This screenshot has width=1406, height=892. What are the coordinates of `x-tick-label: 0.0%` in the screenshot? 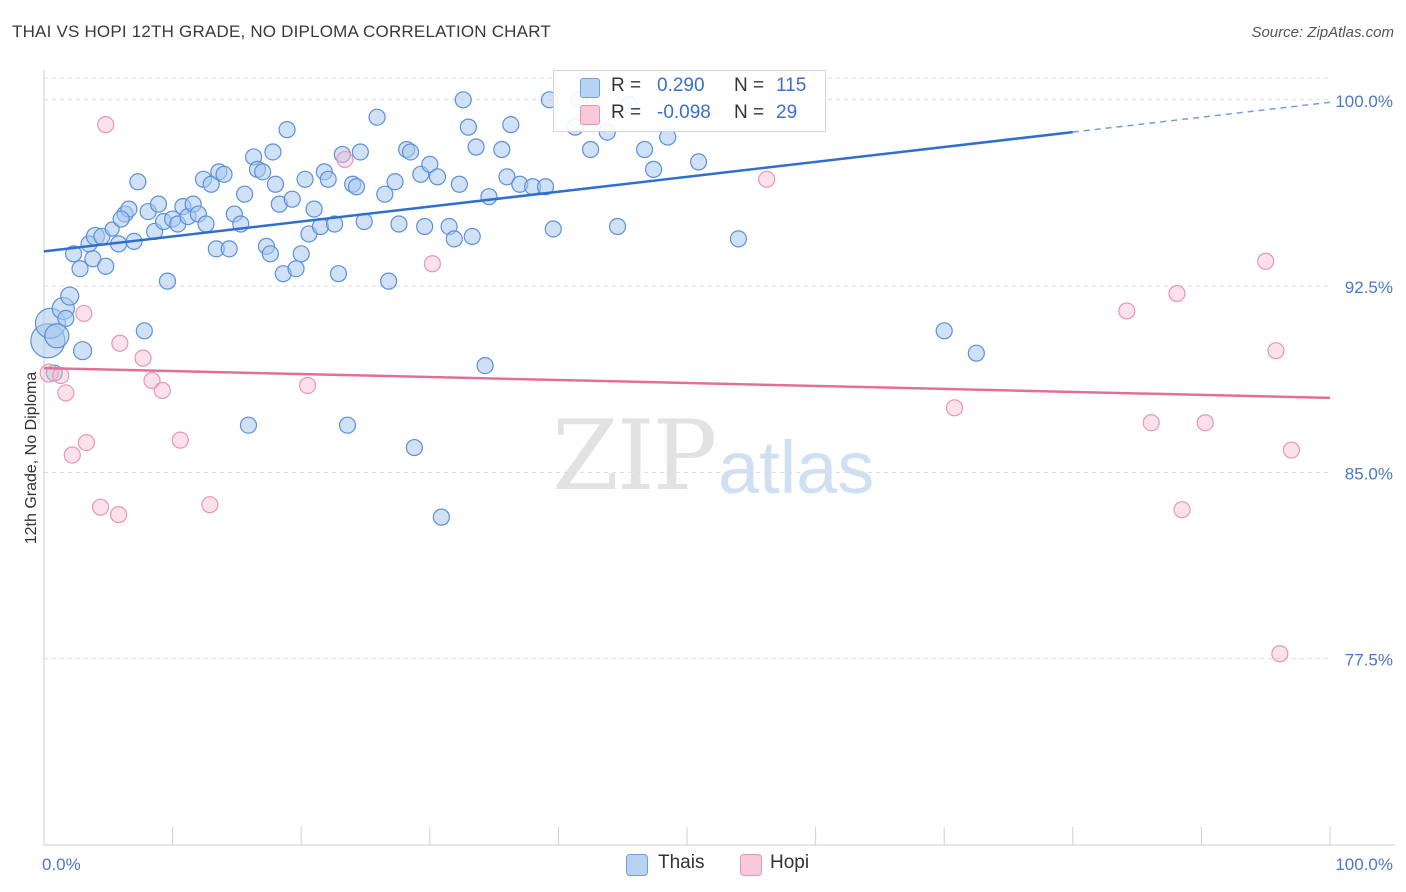 It's located at (61, 864).